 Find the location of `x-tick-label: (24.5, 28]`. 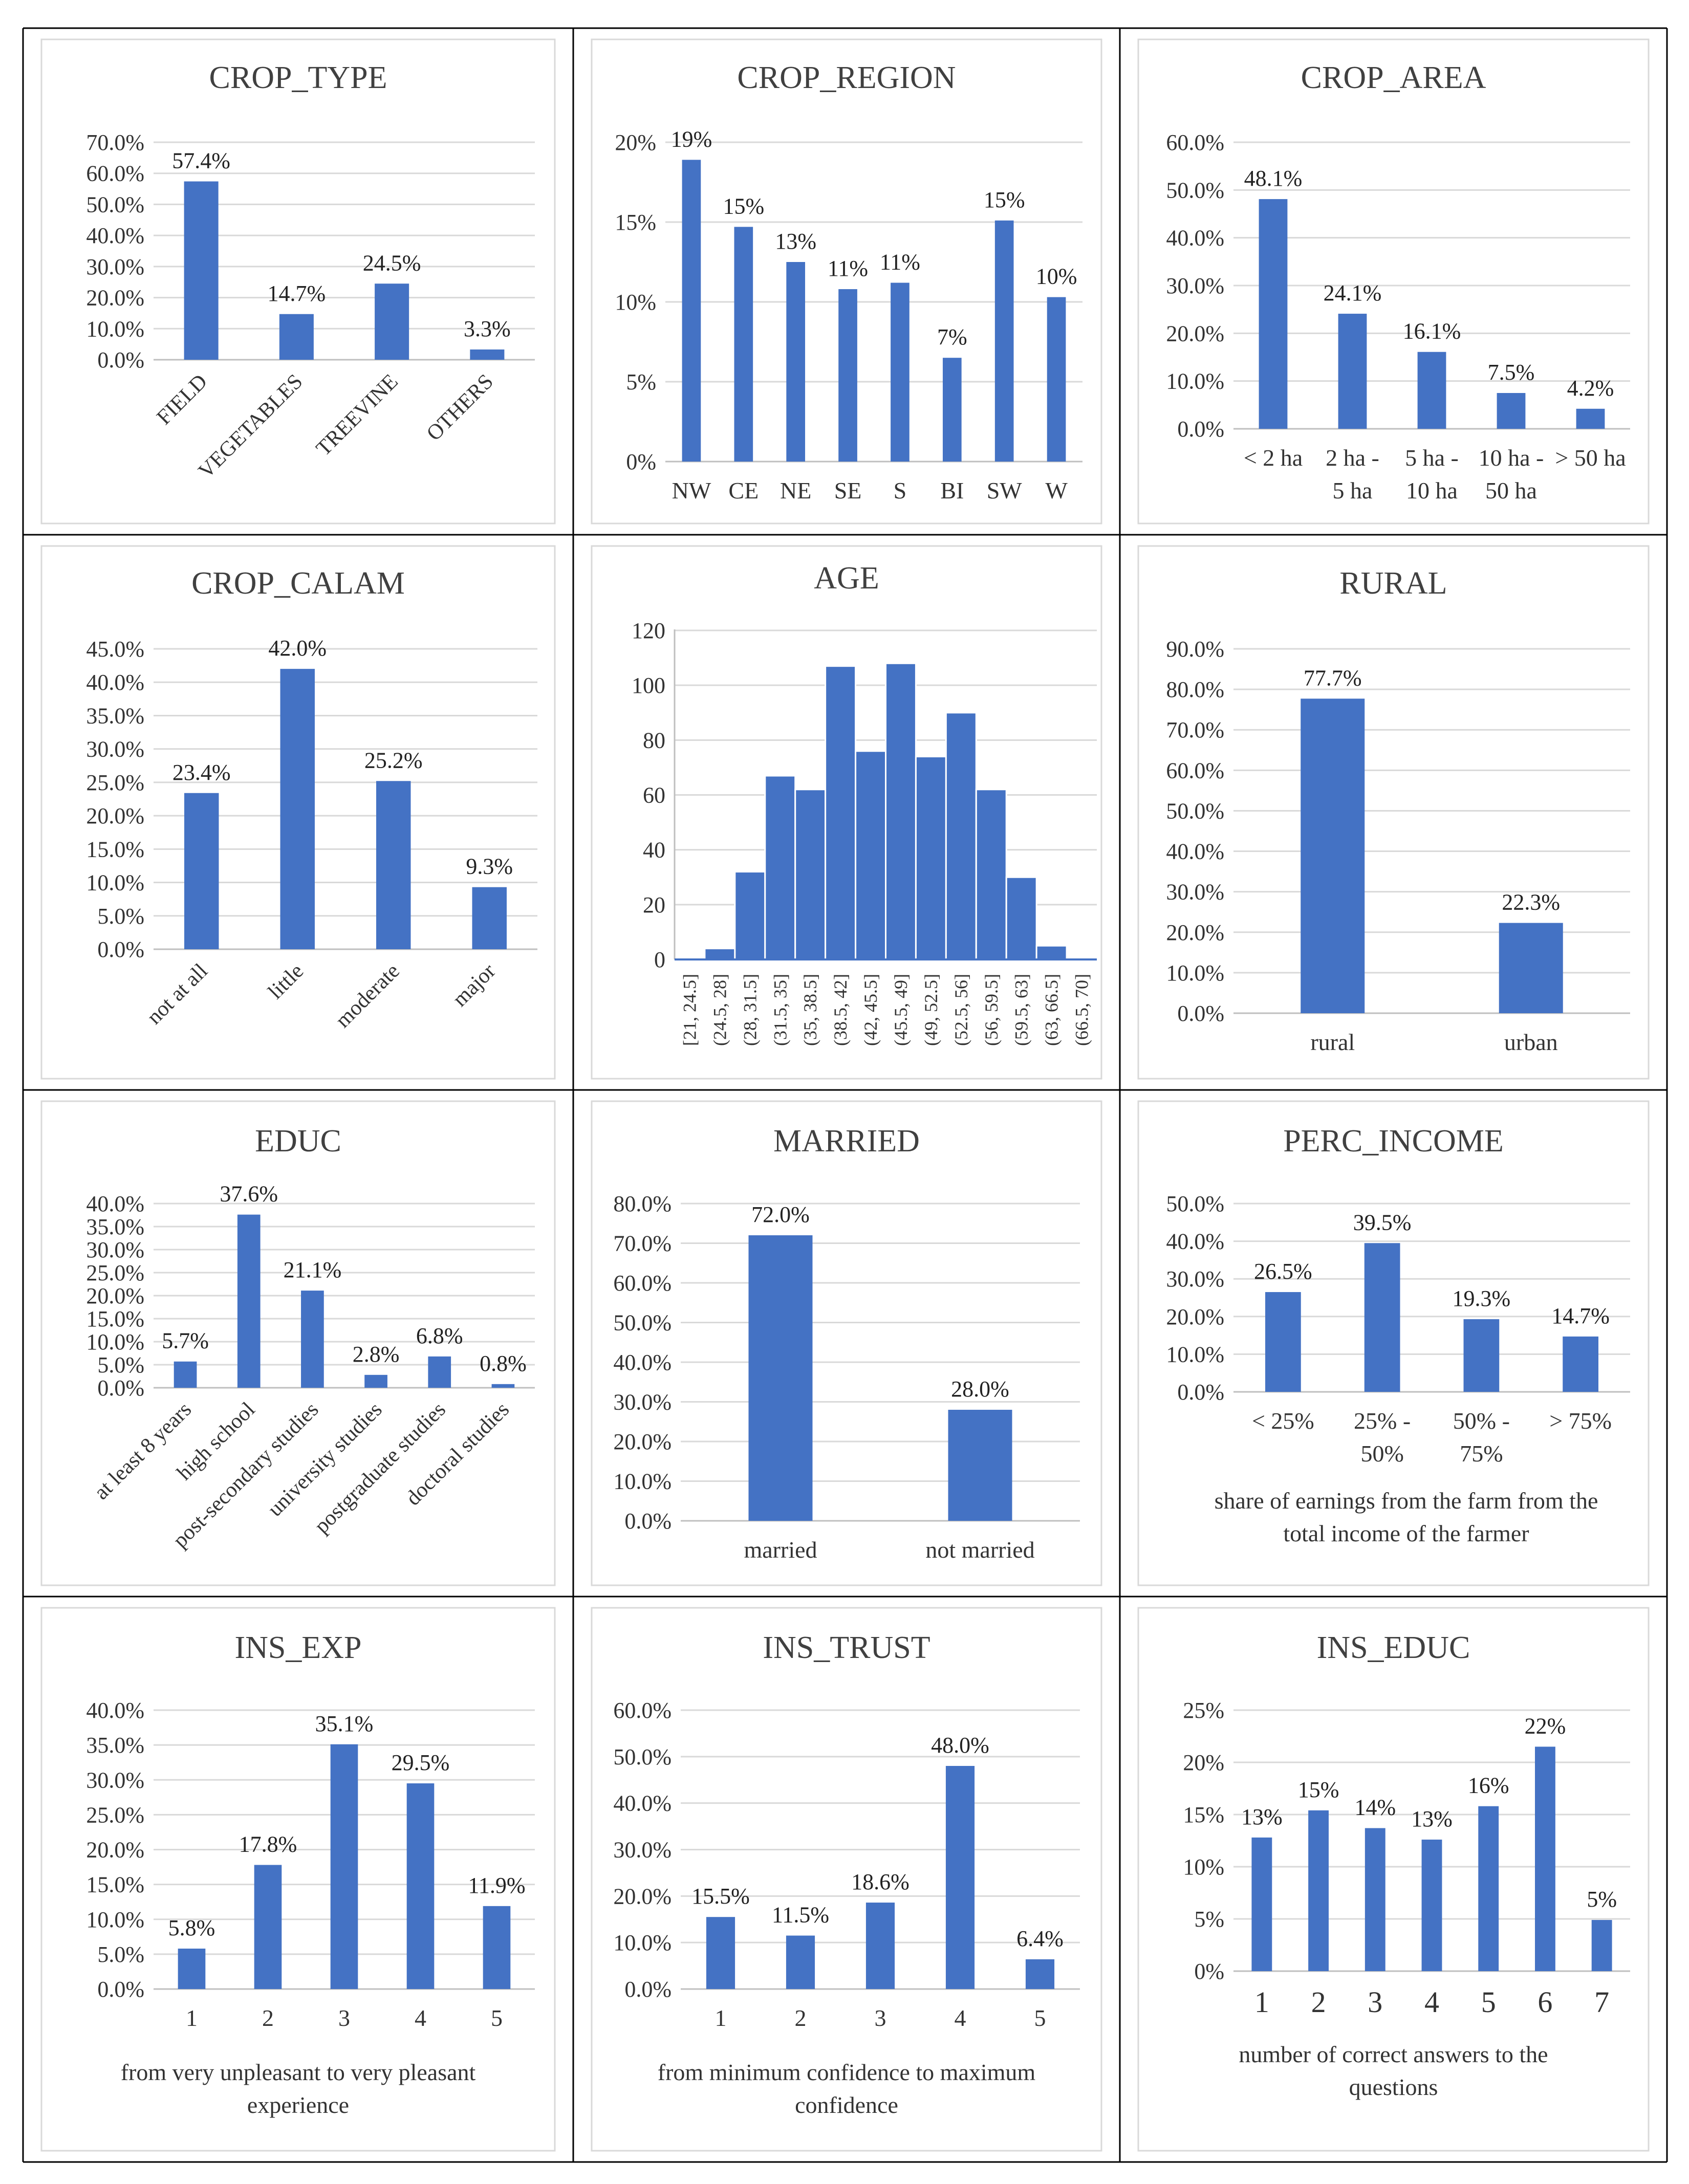

x-tick-label: (24.5, 28] is located at coordinates (720, 1010).